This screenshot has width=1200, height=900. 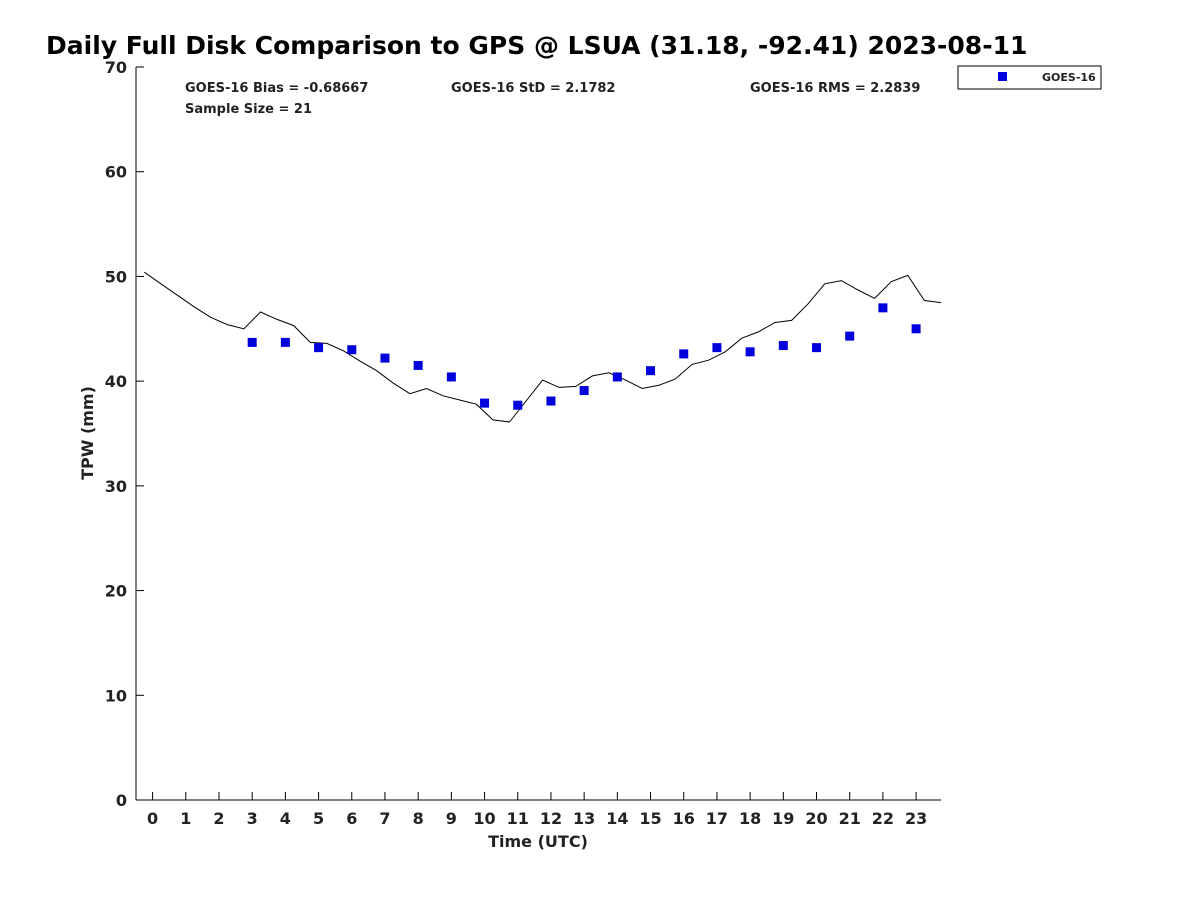 I want to click on y-tick-label: 40, so click(x=116, y=381).